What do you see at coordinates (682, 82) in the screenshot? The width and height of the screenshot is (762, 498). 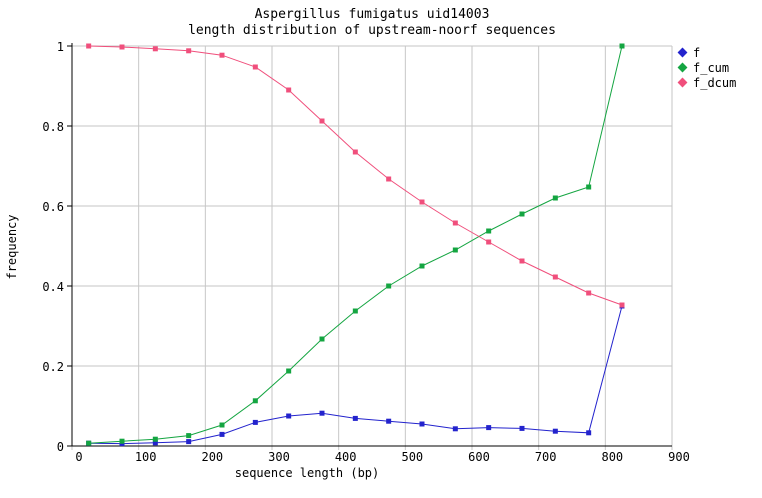 I see `legend-marker-f-dcum-icon` at bounding box center [682, 82].